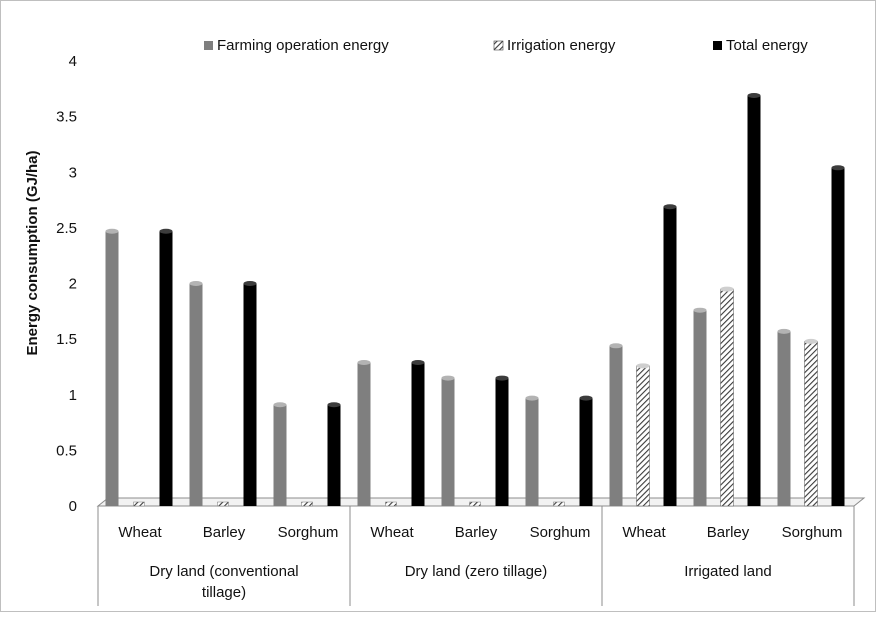  What do you see at coordinates (73, 61) in the screenshot?
I see `y-tick-label: 4` at bounding box center [73, 61].